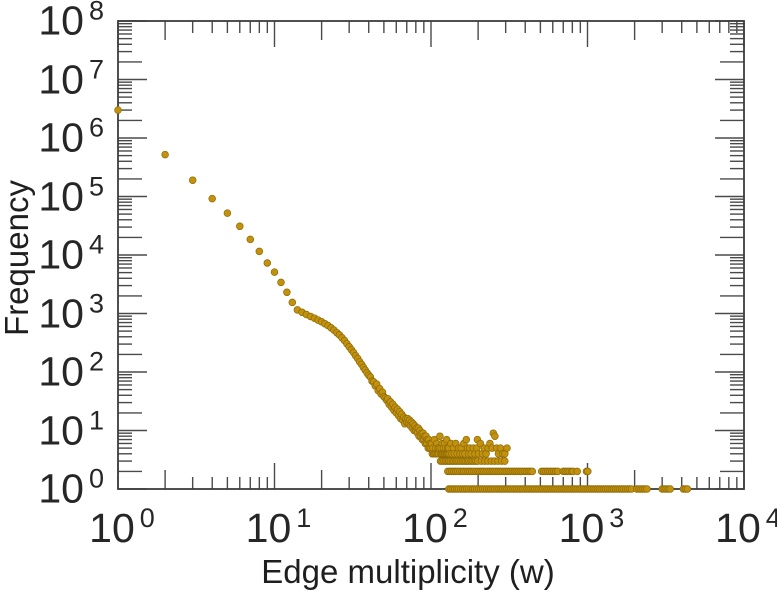  Describe the element at coordinates (71, 22) in the screenshot. I see `y-tick-label-10e8: 10 8` at that location.